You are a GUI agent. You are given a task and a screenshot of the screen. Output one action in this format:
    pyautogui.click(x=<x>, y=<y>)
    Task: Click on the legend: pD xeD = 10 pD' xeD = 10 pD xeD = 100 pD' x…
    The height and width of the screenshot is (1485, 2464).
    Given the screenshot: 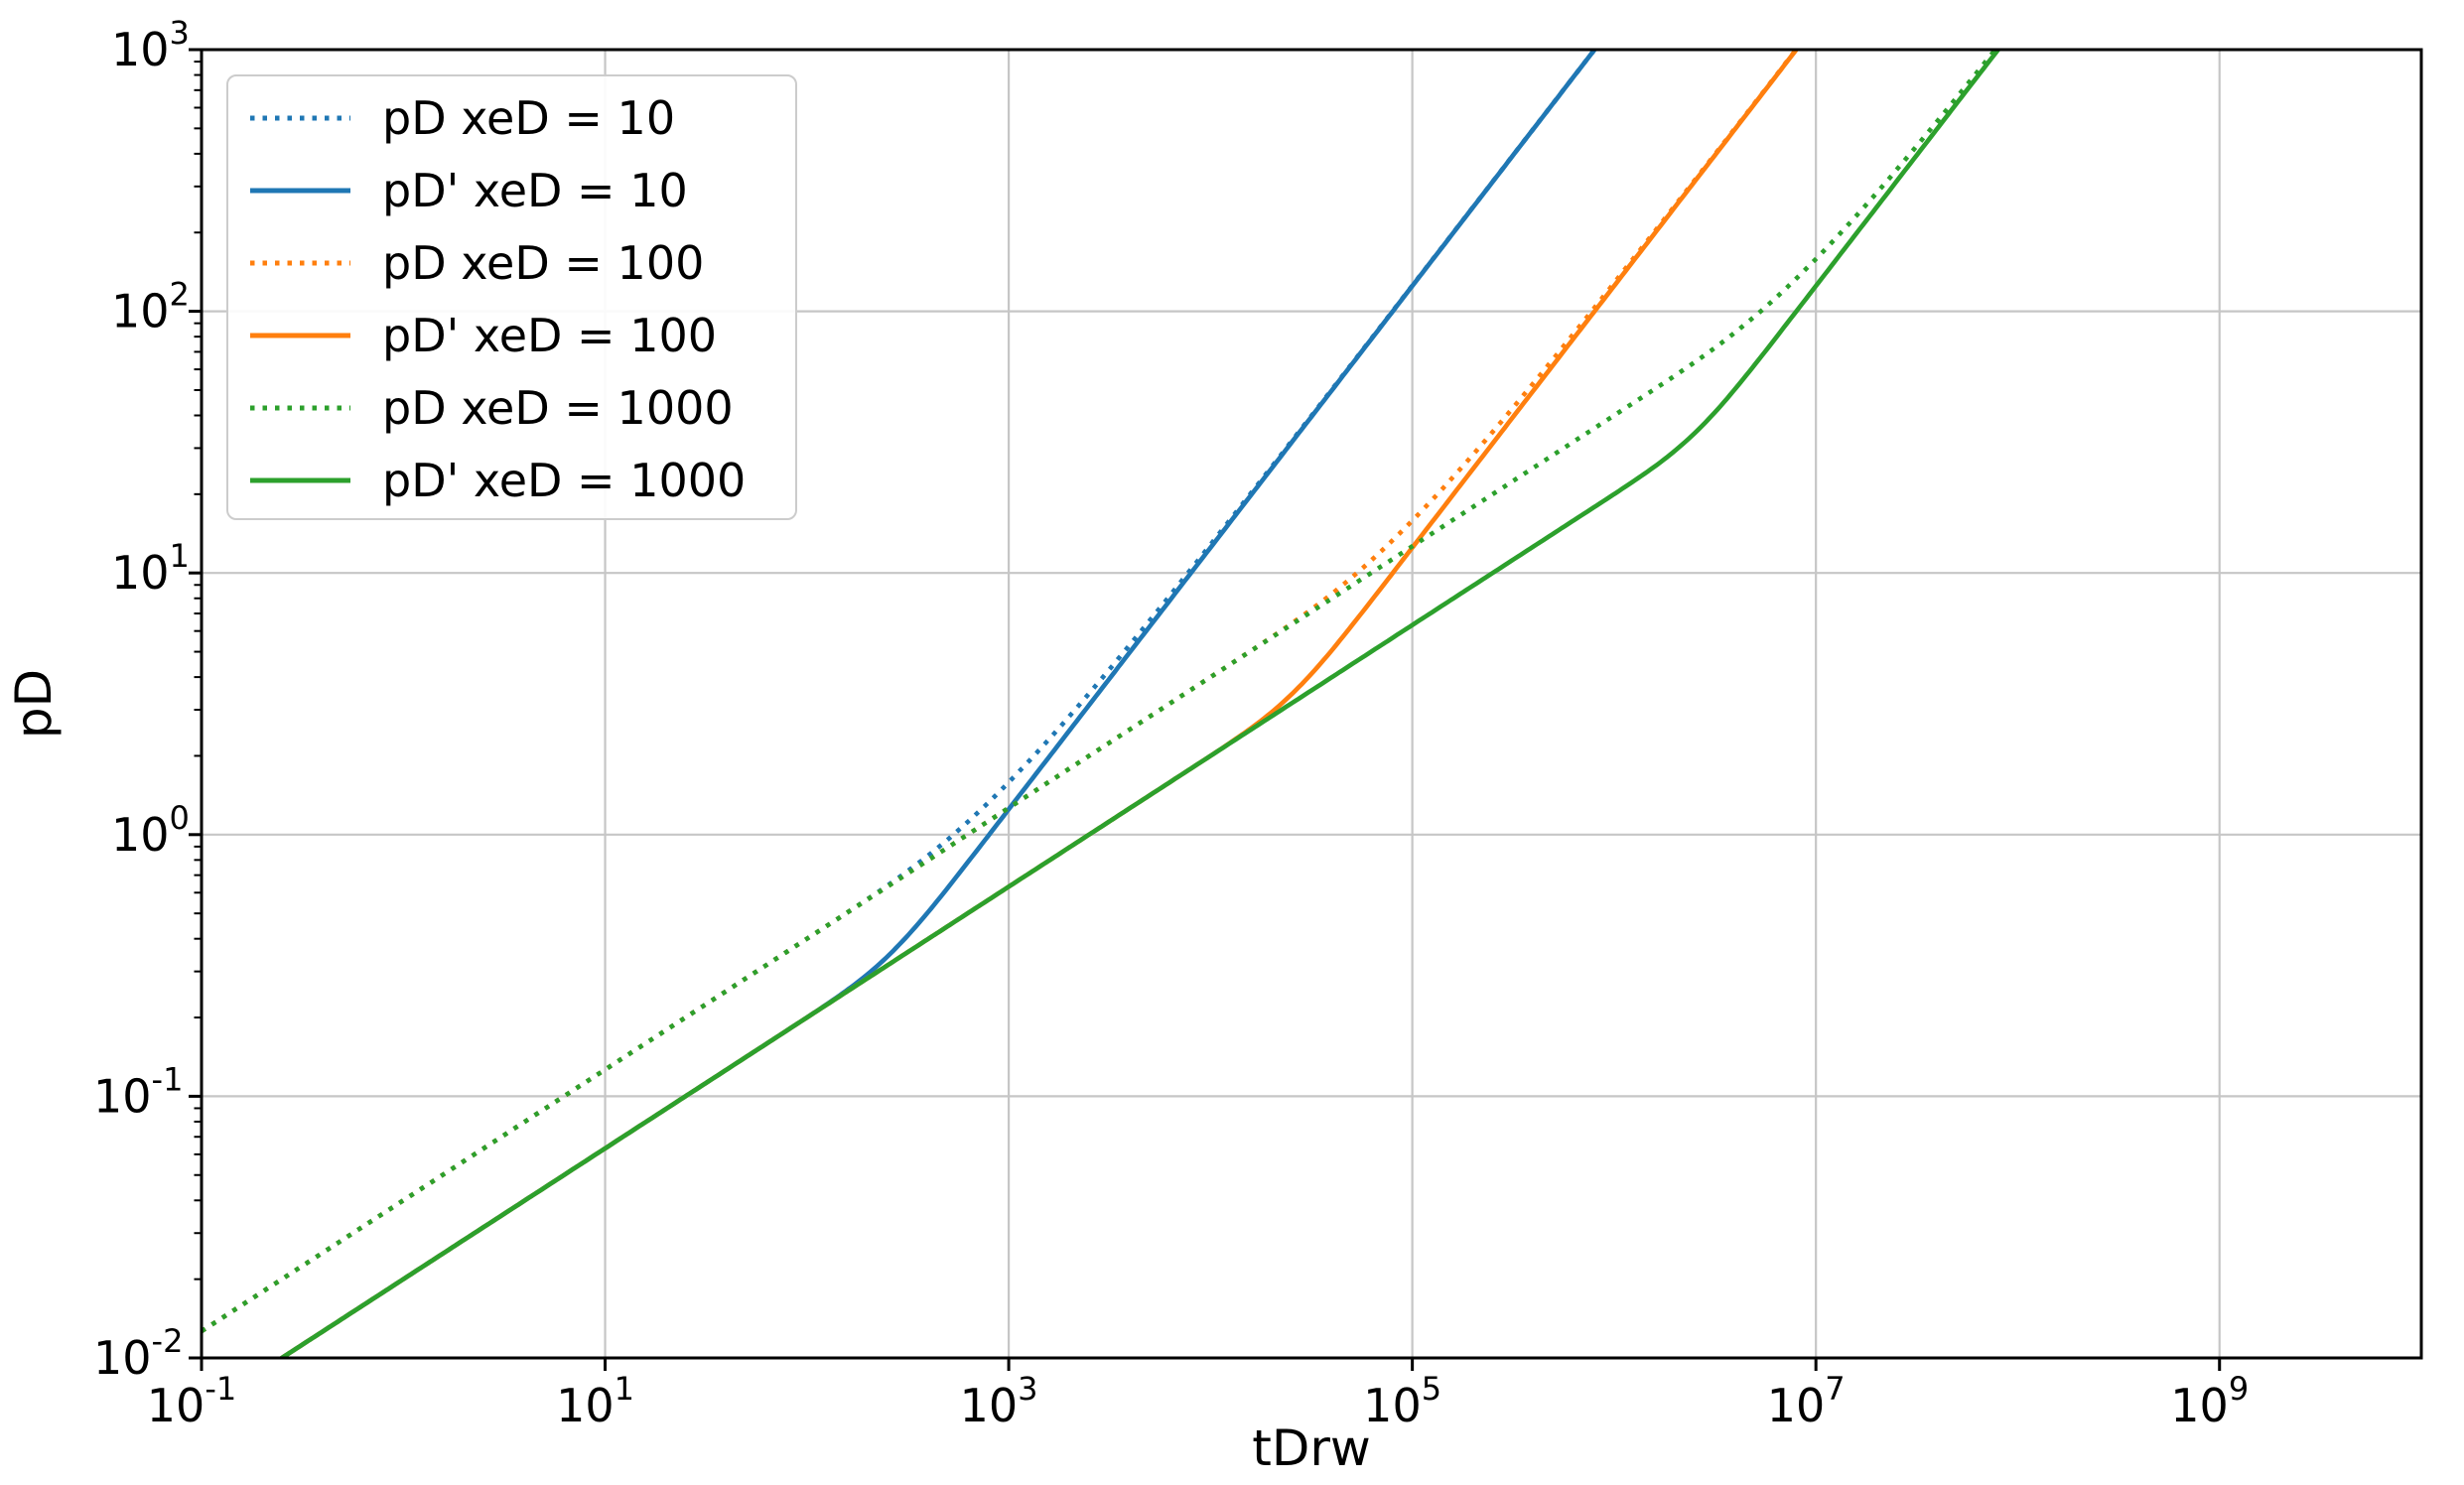 What is the action you would take?
    pyautogui.click(x=511, y=297)
    